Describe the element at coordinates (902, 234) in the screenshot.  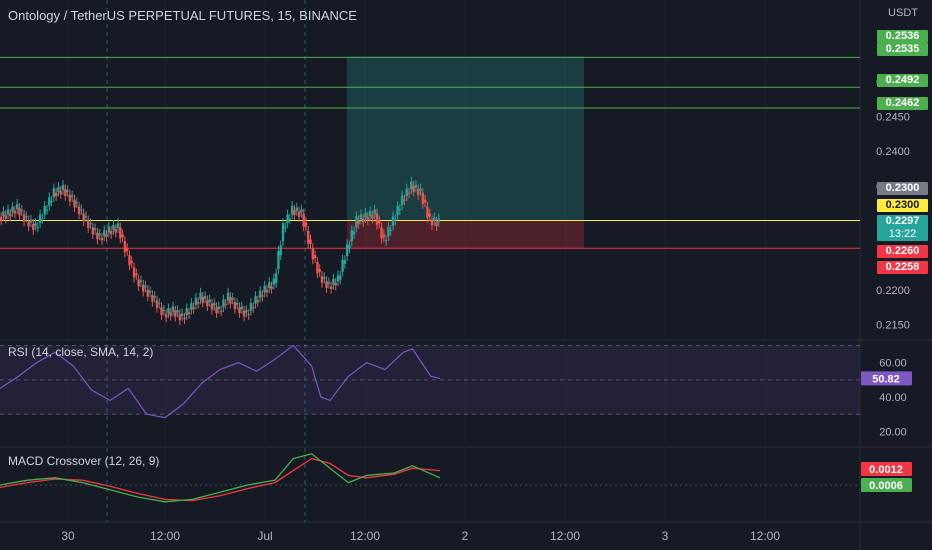
I see `bar-countdown: 13:22` at that location.